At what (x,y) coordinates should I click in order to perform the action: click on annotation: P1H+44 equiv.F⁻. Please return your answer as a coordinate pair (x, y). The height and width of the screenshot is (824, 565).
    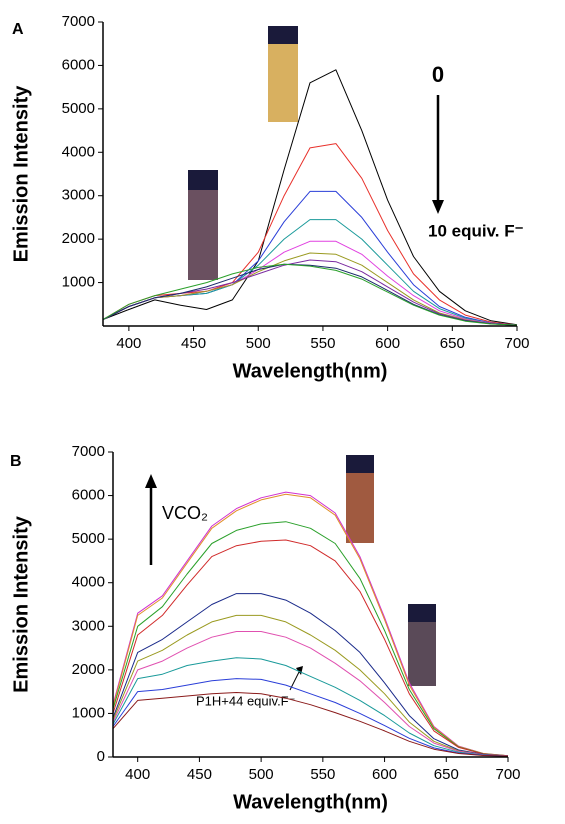
    Looking at the image, I should click on (245, 700).